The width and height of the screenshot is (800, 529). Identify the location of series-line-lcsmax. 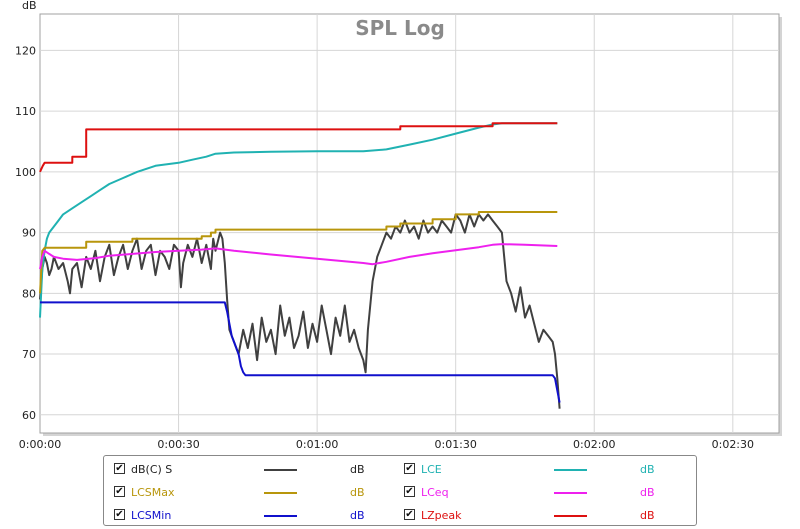
(298, 252).